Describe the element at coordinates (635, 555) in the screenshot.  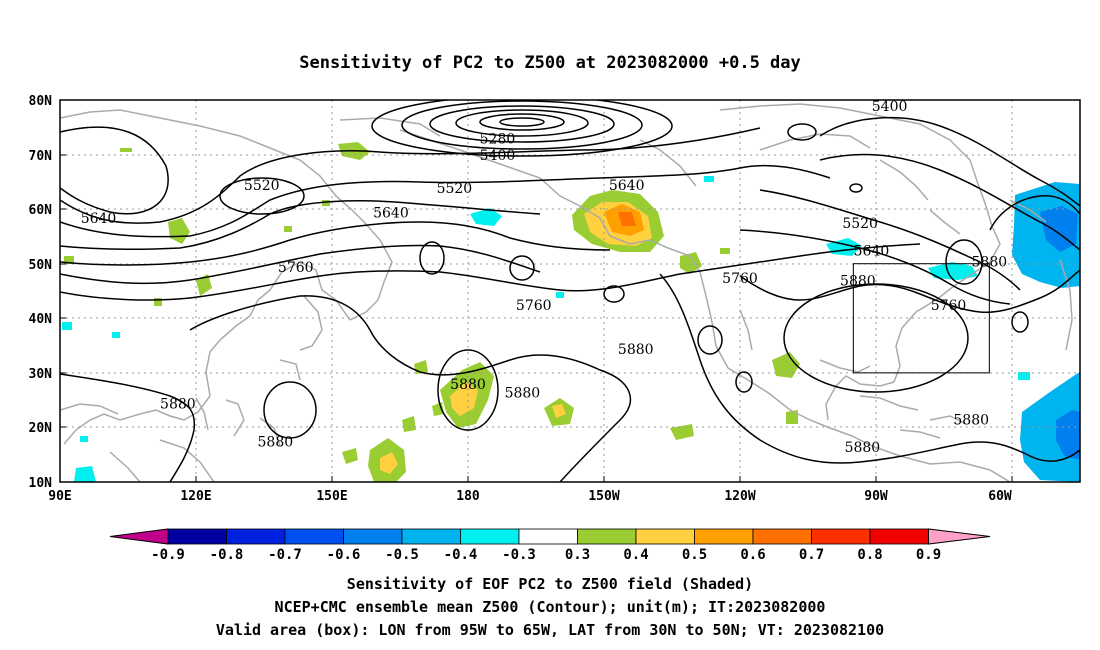
I see `colorbar-tick-label: 0.4` at that location.